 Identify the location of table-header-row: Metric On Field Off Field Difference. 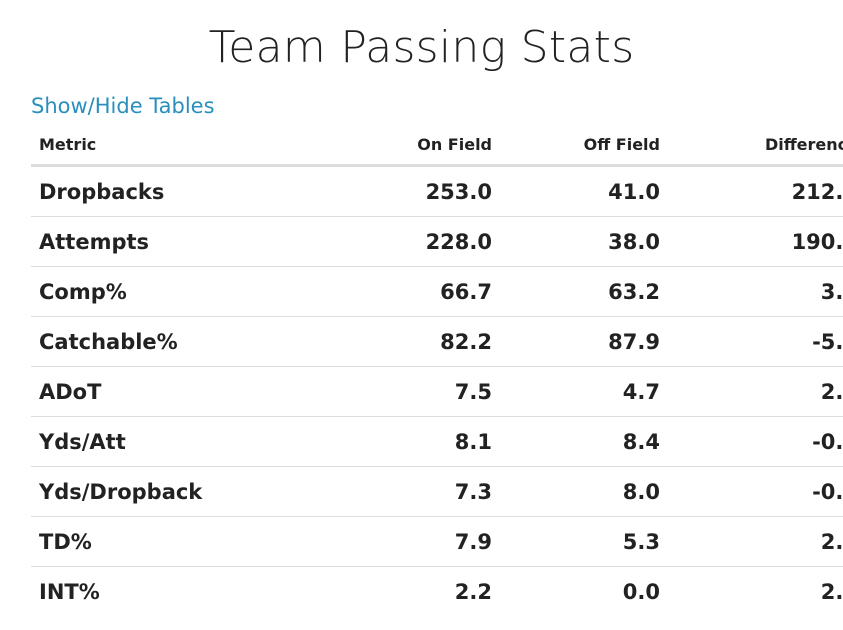
(437, 145).